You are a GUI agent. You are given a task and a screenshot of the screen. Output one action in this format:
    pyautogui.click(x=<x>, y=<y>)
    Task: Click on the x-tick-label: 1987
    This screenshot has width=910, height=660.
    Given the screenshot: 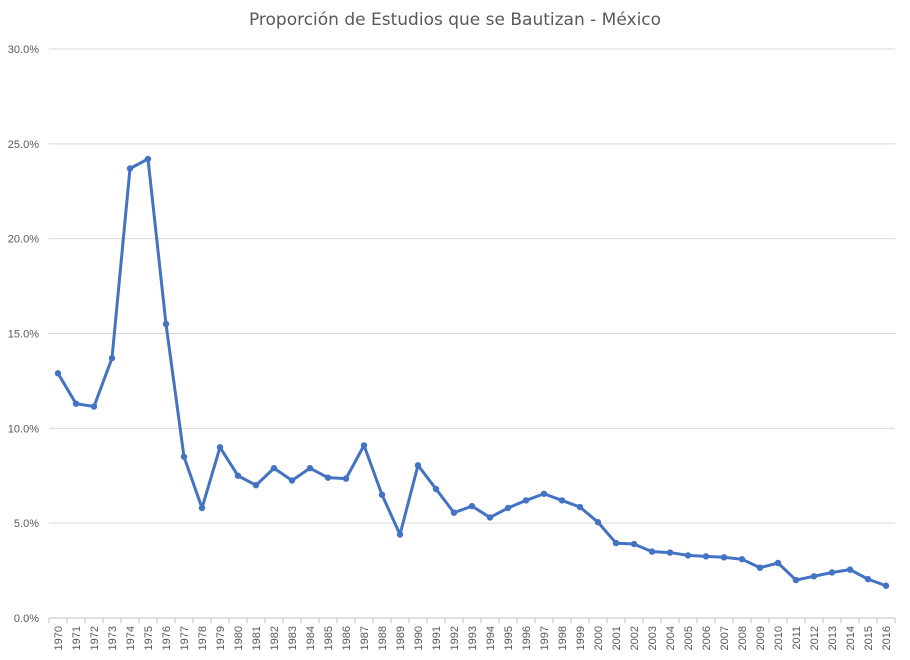 What is the action you would take?
    pyautogui.click(x=365, y=638)
    